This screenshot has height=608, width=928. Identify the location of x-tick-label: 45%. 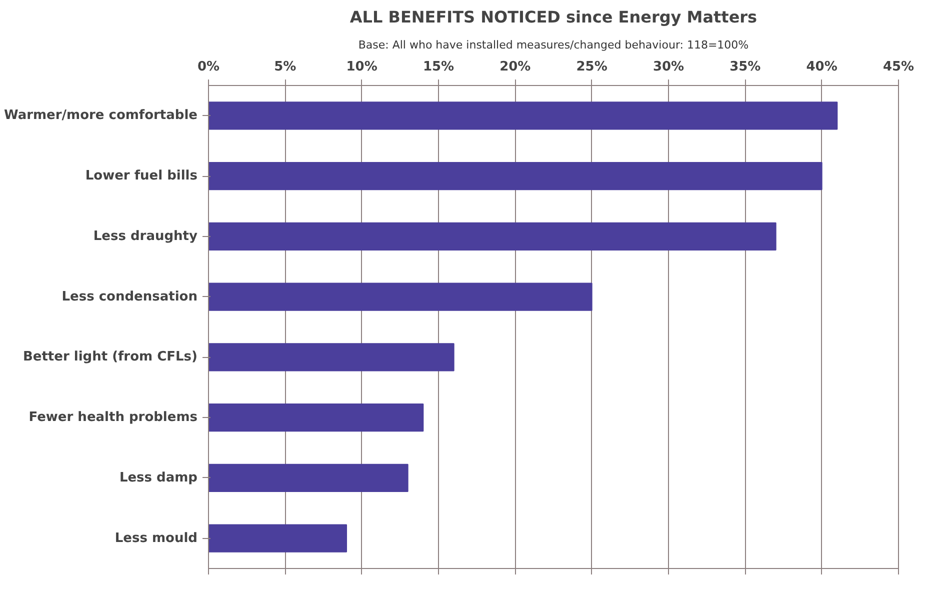
(898, 67).